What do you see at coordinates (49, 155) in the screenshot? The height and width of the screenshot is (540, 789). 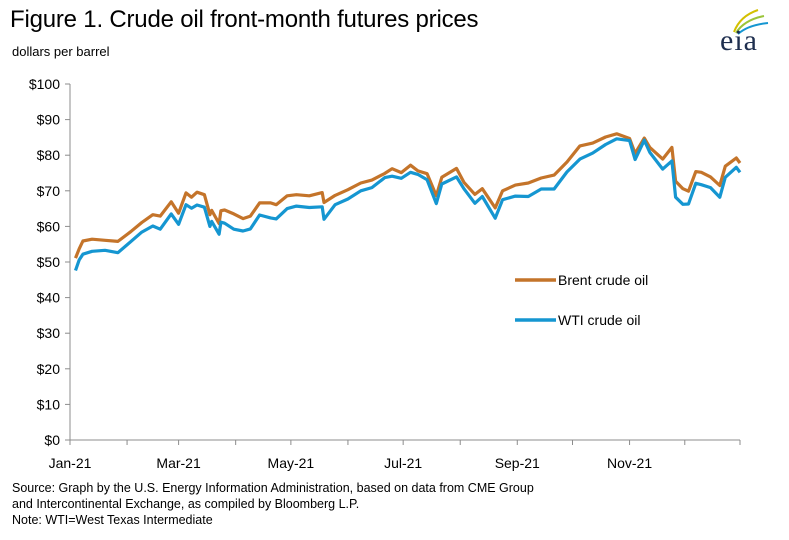 I see `y-tick-label: $80` at bounding box center [49, 155].